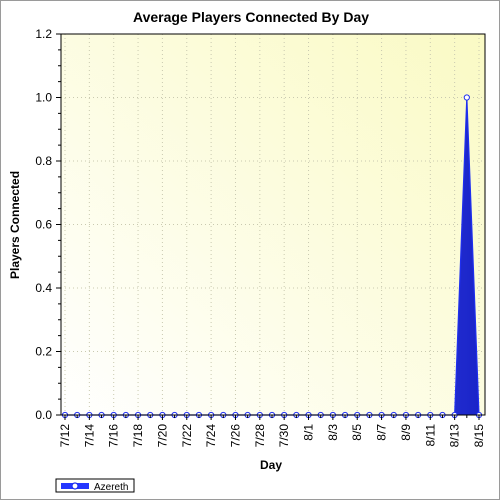  Describe the element at coordinates (466, 97) in the screenshot. I see `data-point` at that location.